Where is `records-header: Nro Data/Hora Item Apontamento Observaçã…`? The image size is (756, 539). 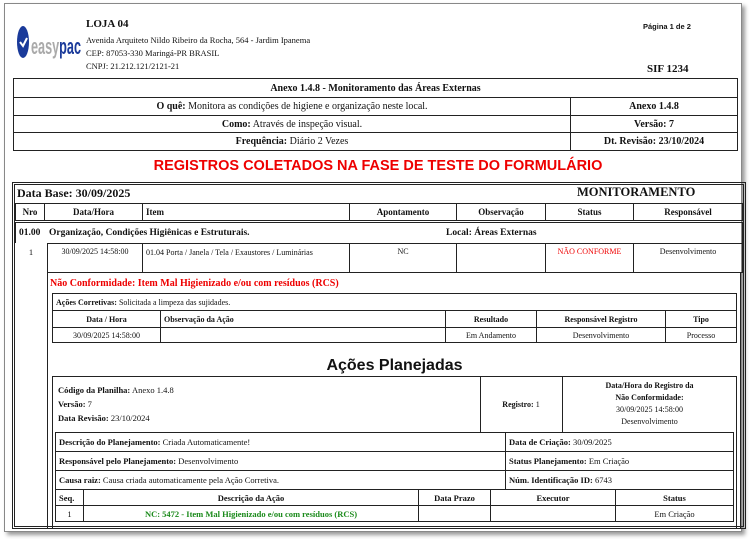 records-header: Nro Data/Hora Item Apontamento Observaçã… is located at coordinates (379, 212).